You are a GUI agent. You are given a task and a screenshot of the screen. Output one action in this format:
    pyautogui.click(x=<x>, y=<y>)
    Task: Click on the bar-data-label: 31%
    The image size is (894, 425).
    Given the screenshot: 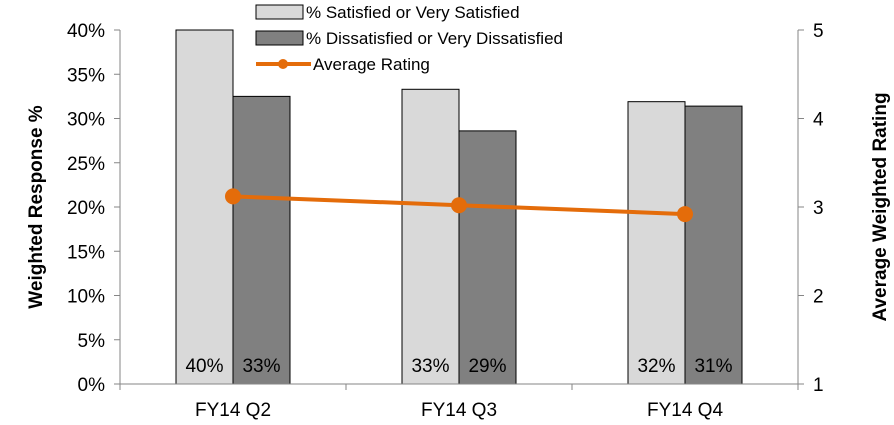 What is the action you would take?
    pyautogui.click(x=713, y=366)
    